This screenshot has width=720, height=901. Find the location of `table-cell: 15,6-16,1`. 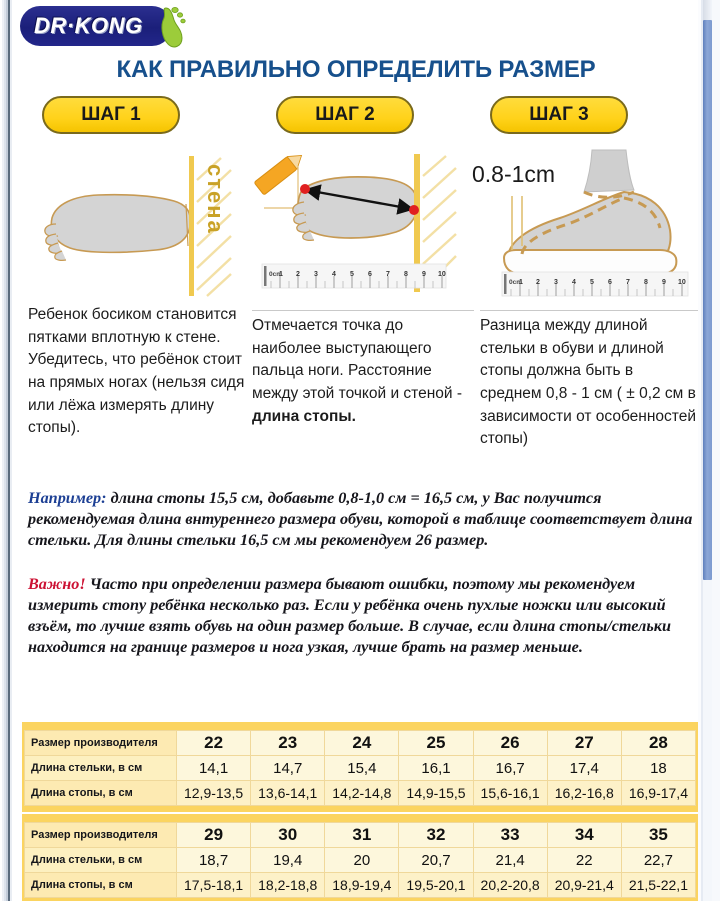

table-cell: 15,6-16,1 is located at coordinates (510, 793).